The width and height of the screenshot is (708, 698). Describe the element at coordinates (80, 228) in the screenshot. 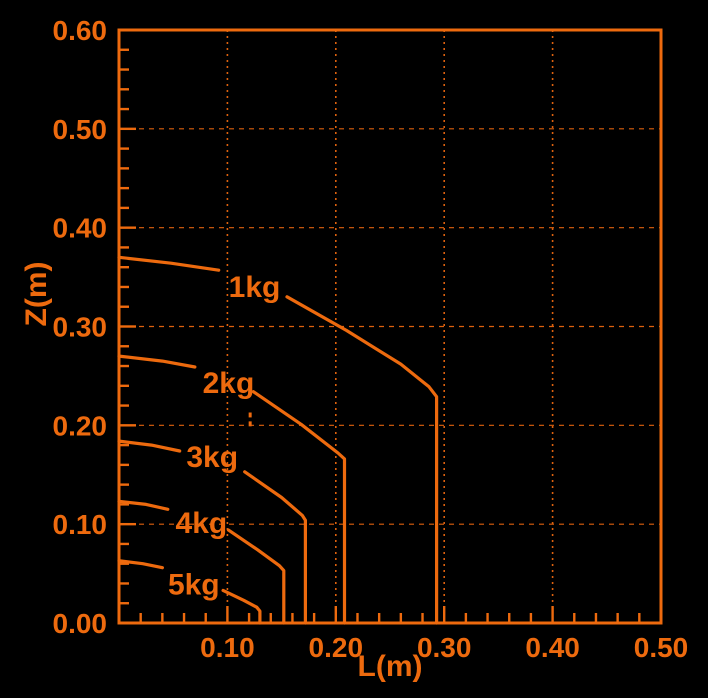

I see `y-tick-label: 0.40` at that location.